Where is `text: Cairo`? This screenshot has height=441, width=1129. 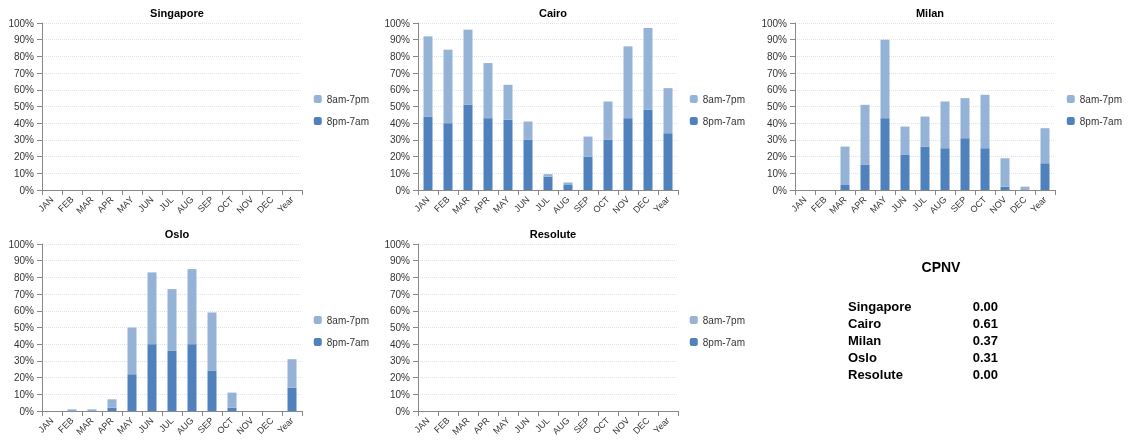
text: Cairo is located at coordinates (865, 323).